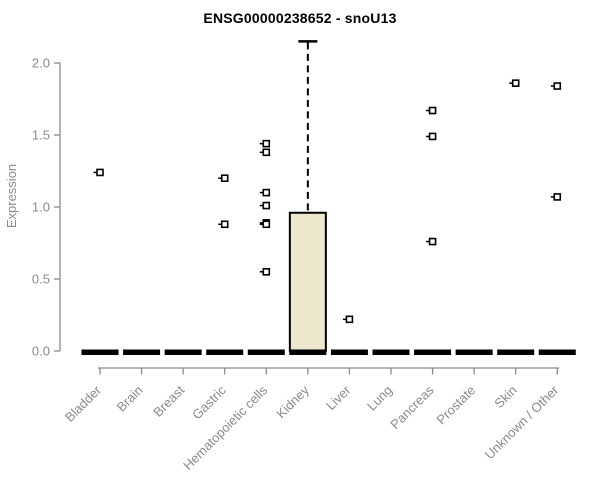  What do you see at coordinates (505, 397) in the screenshot?
I see `x-tick-label: Skin` at bounding box center [505, 397].